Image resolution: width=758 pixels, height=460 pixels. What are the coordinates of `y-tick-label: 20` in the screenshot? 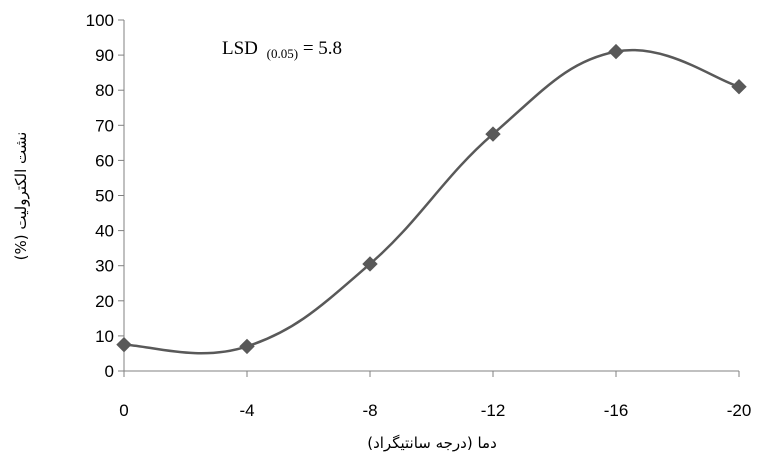 It's located at (104, 301).